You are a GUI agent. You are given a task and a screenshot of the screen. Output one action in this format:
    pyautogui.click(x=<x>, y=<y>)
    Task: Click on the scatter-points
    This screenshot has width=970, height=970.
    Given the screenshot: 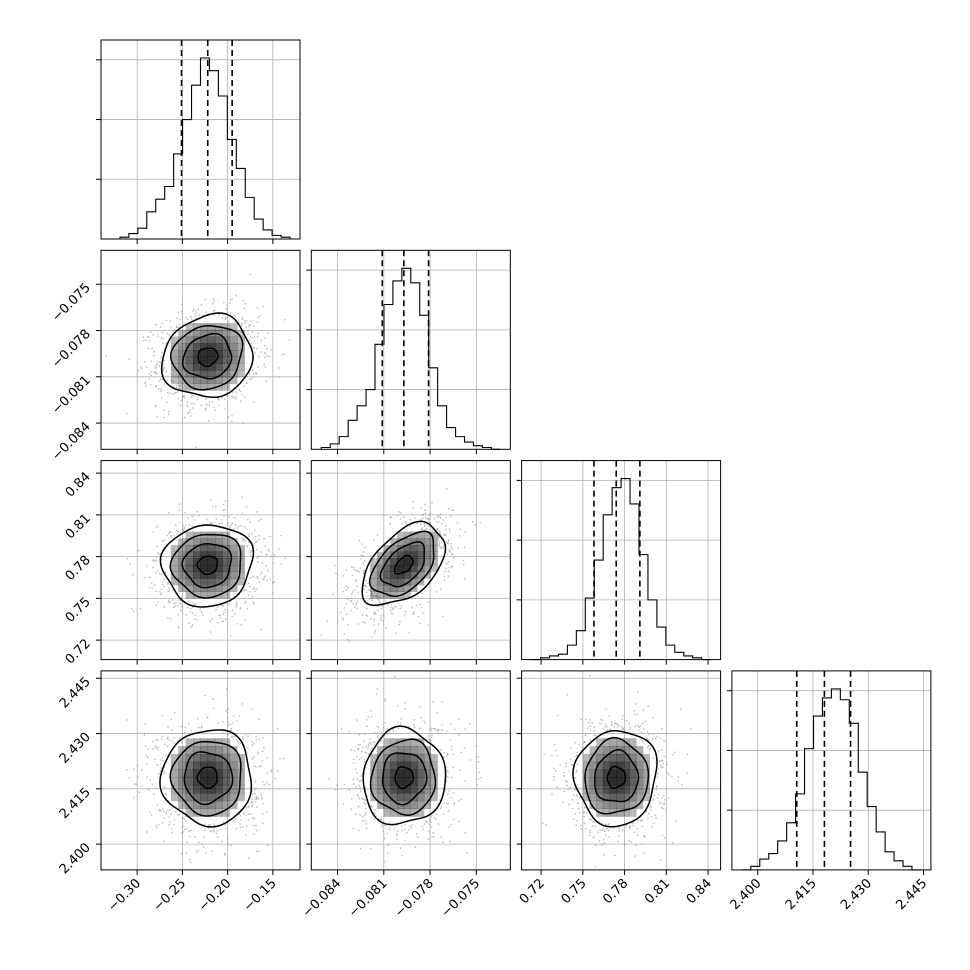 What is the action you would take?
    pyautogui.click(x=205, y=779)
    